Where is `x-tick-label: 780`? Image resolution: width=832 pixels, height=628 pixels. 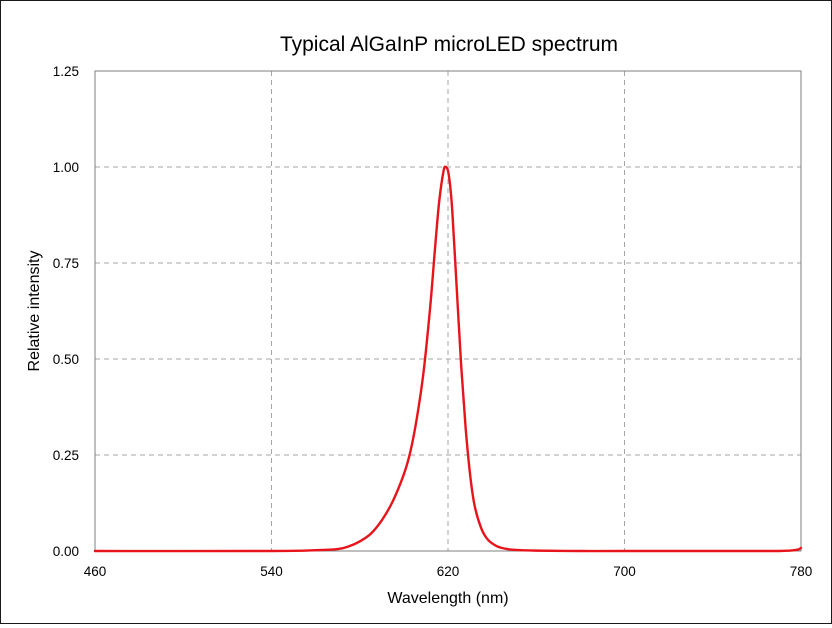 x-tick-label: 780 is located at coordinates (801, 571).